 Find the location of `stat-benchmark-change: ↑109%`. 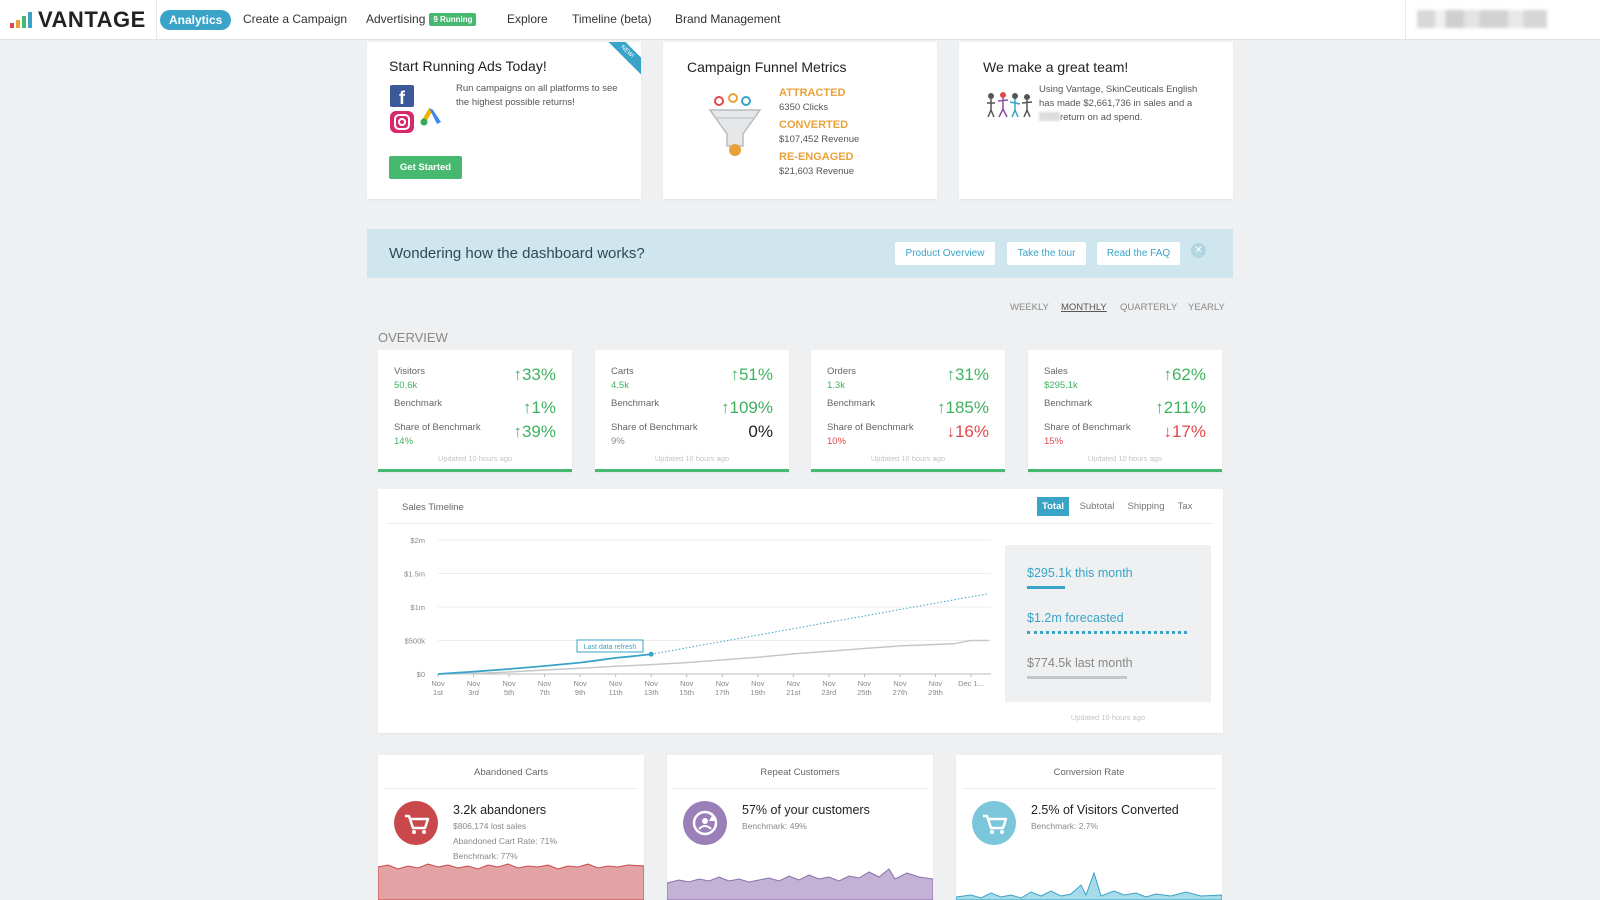

stat-benchmark-change: ↑109% is located at coordinates (747, 408).